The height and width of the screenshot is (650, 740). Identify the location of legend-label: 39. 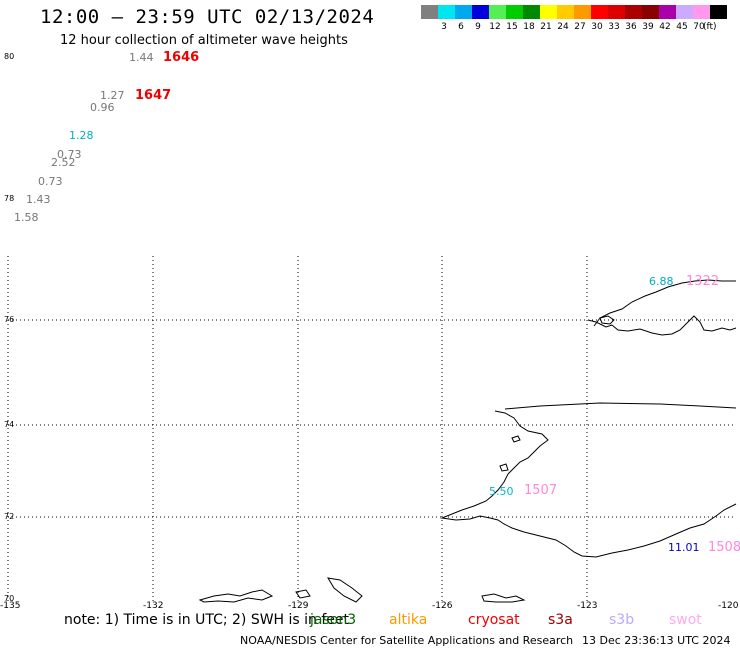
(648, 27).